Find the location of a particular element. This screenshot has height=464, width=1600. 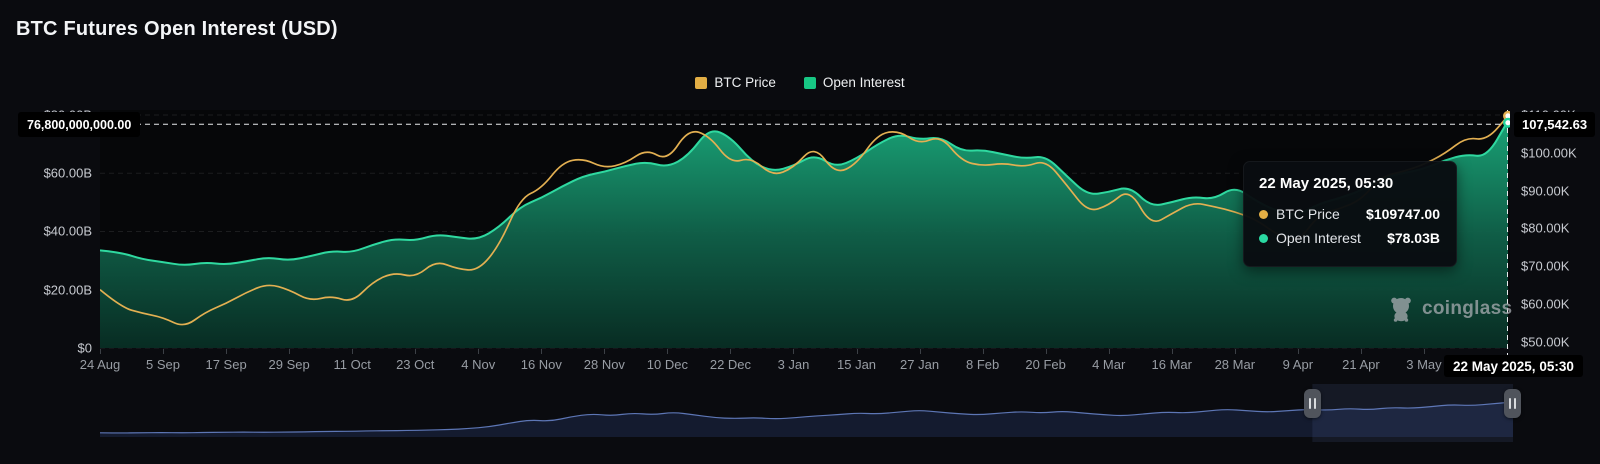

right-axis-tick: $100.00K is located at coordinates (1549, 153).